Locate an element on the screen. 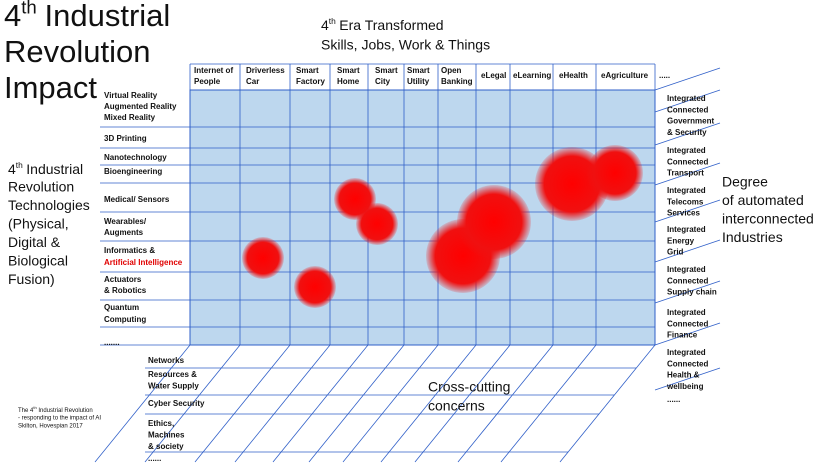 The image size is (820, 464). row-label: Bioengineering is located at coordinates (133, 171).